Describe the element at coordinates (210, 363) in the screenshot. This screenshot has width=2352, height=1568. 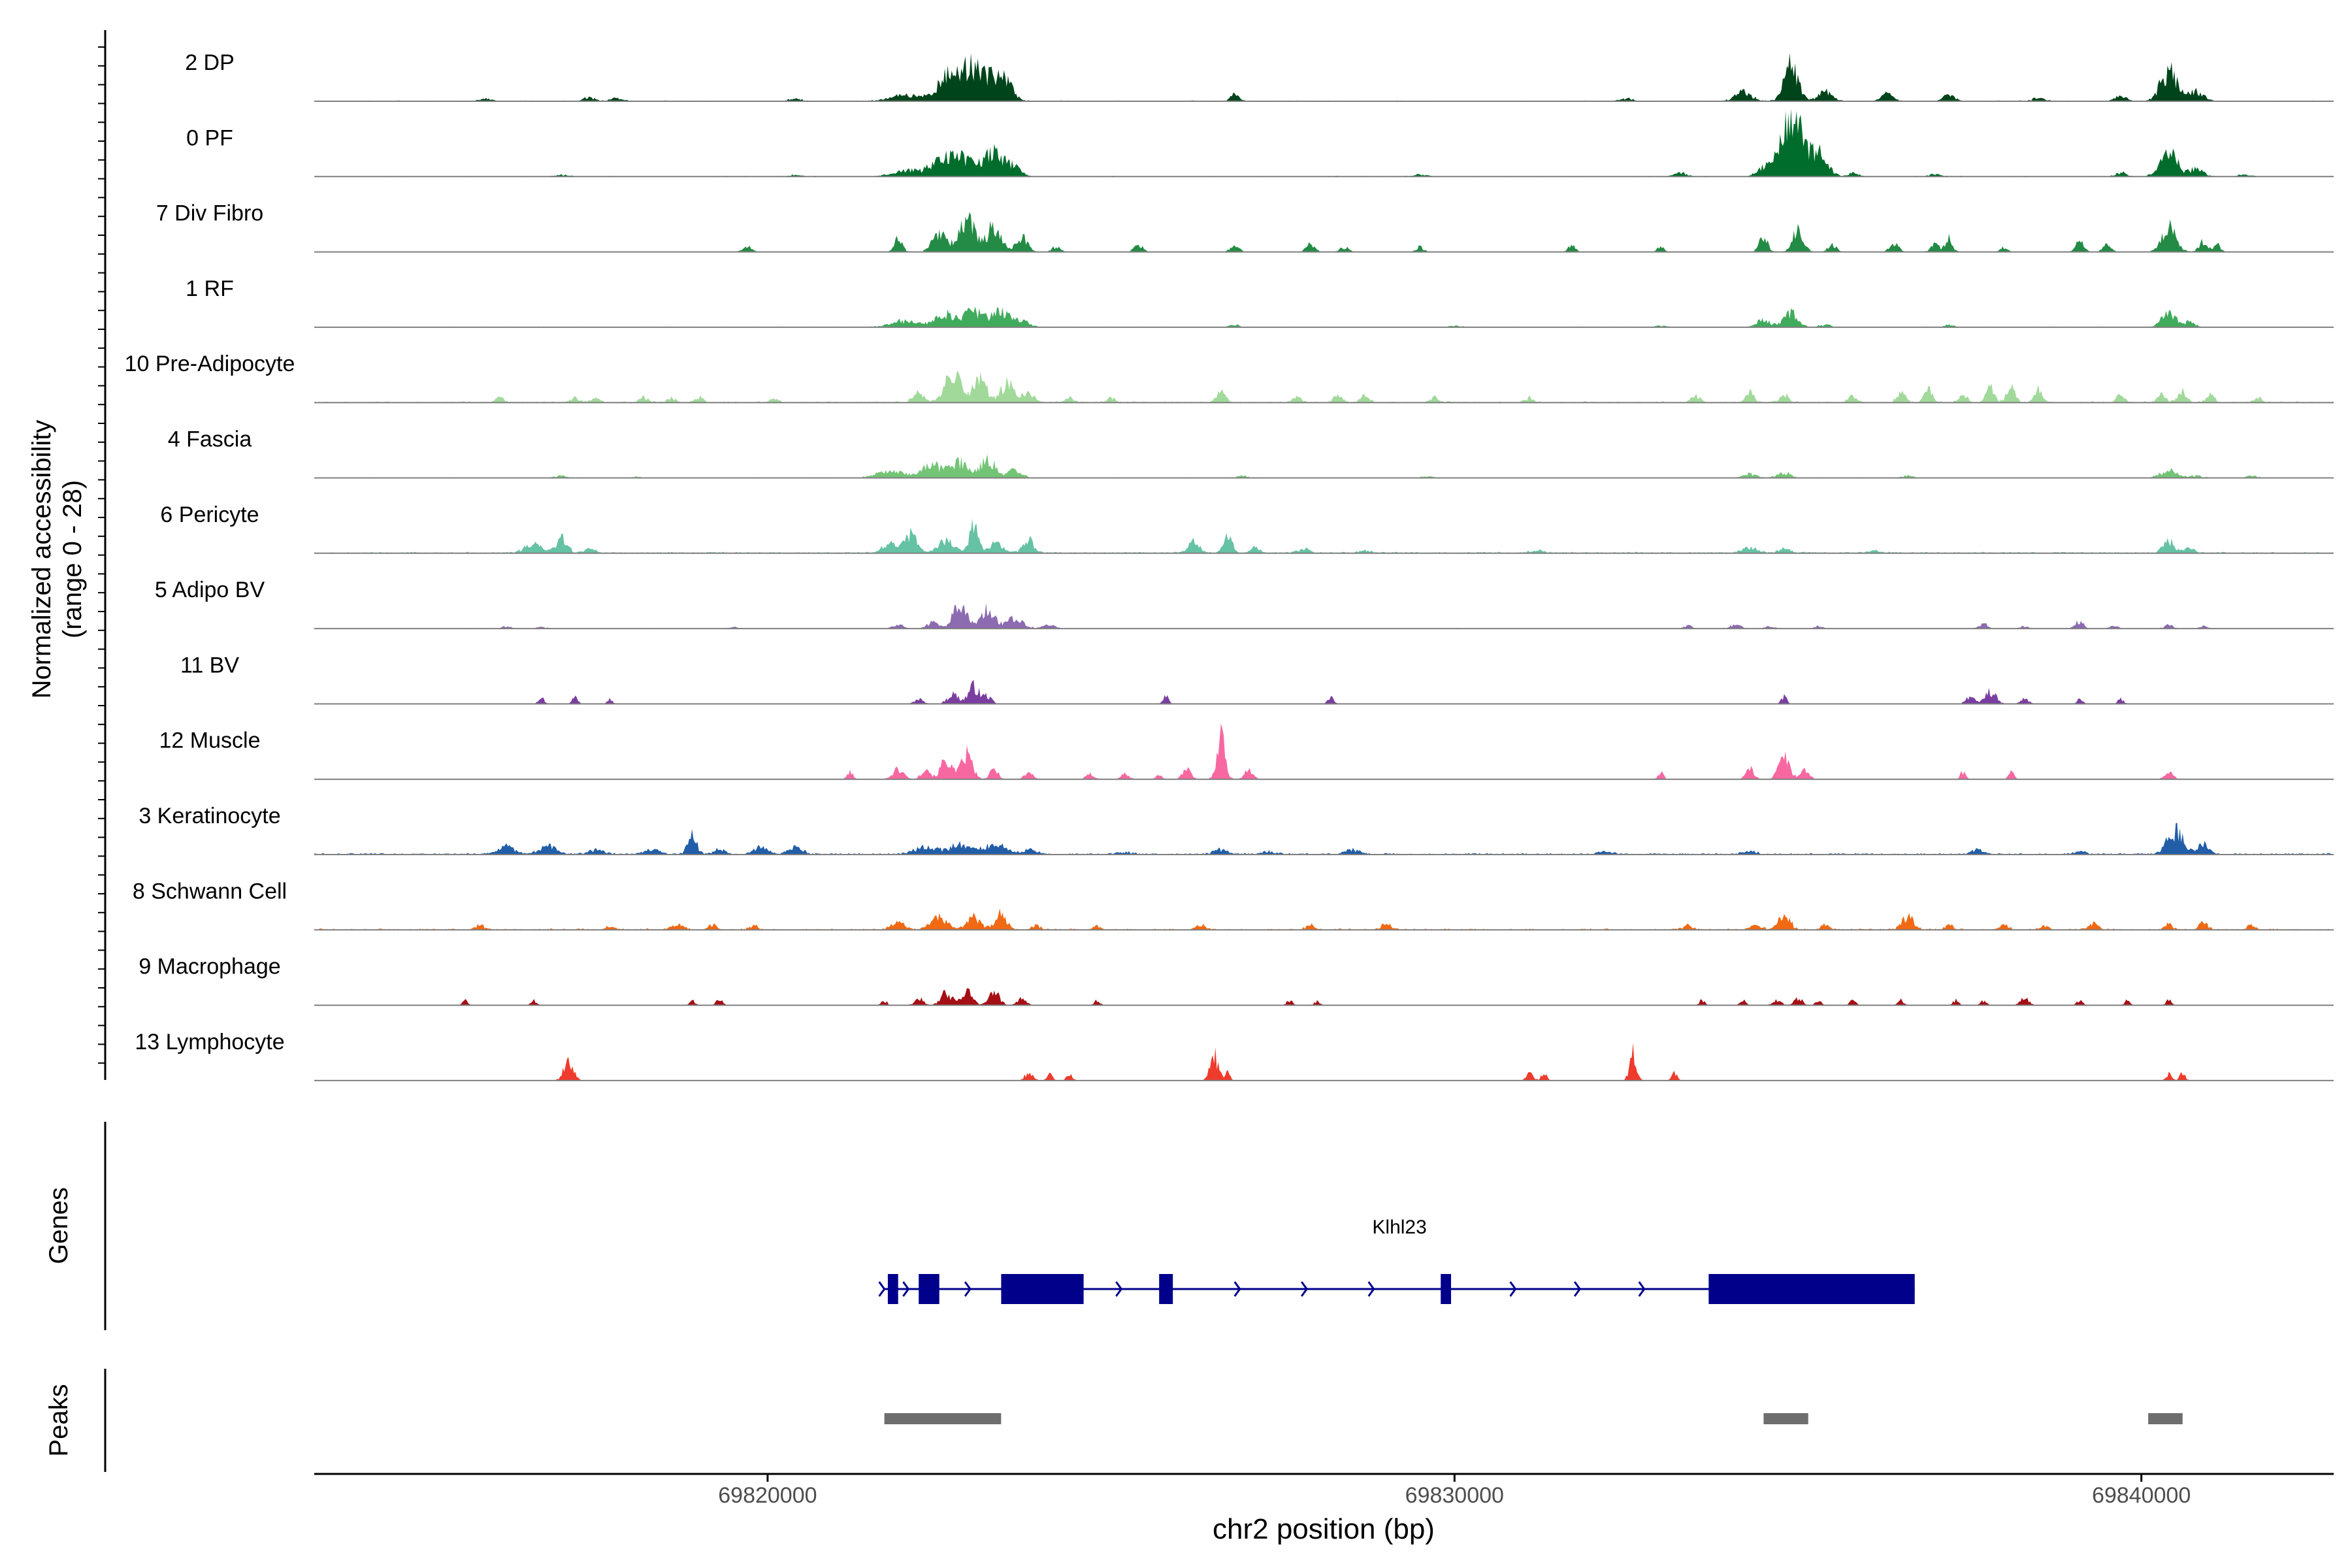
I see `track-label: 10 Pre-Adipocyte` at that location.